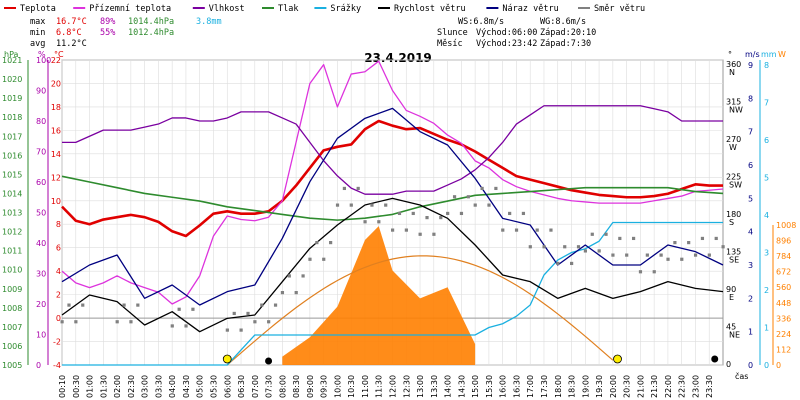 This screenshot has height=400, width=800. What do you see at coordinates (58, 248) in the screenshot?
I see `c-tick-label: 6` at bounding box center [58, 248].